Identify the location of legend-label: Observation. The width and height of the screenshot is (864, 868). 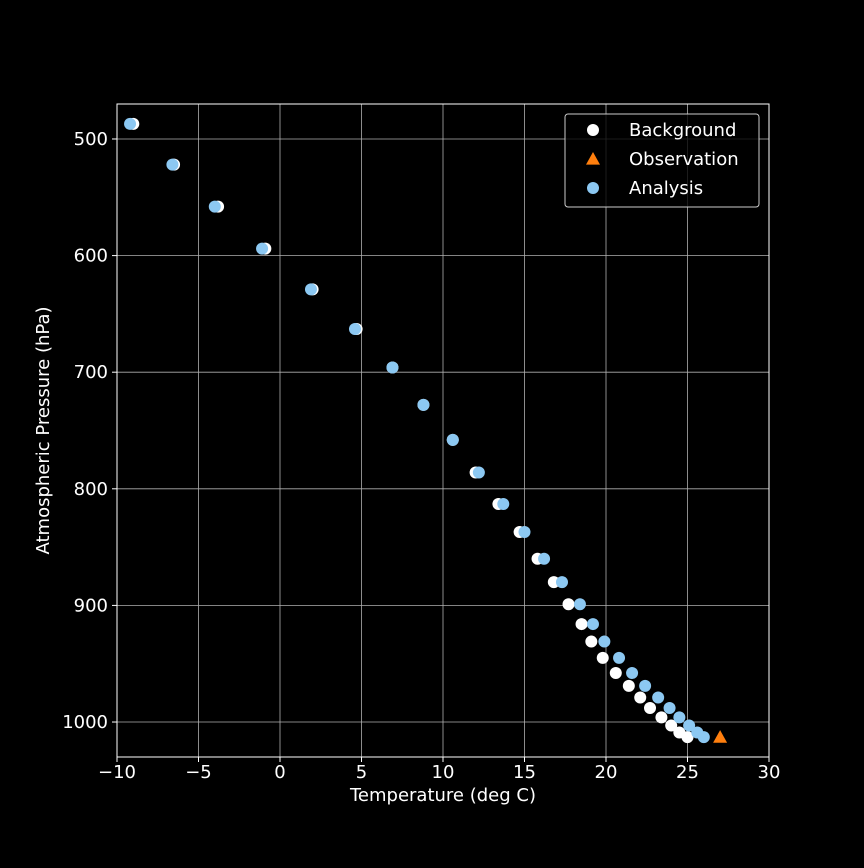
(684, 159).